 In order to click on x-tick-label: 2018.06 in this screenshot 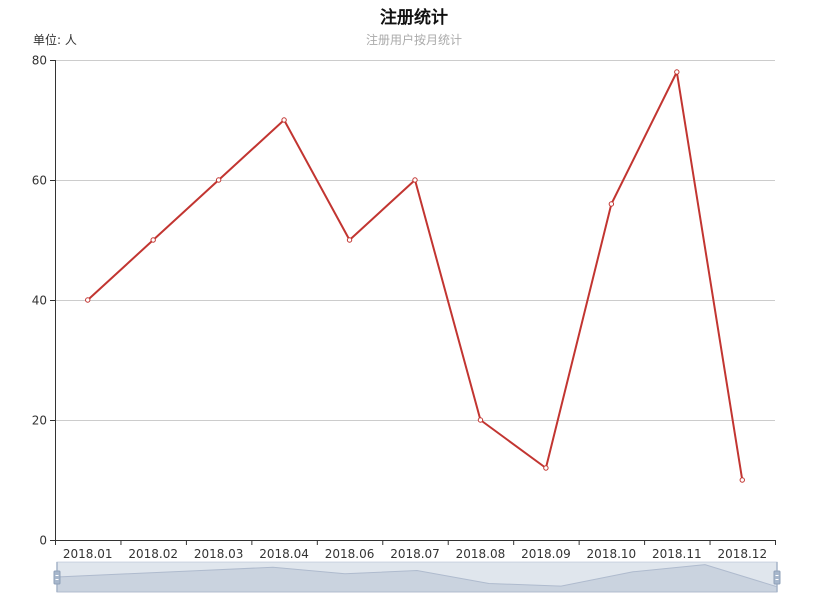, I will do `click(350, 554)`.